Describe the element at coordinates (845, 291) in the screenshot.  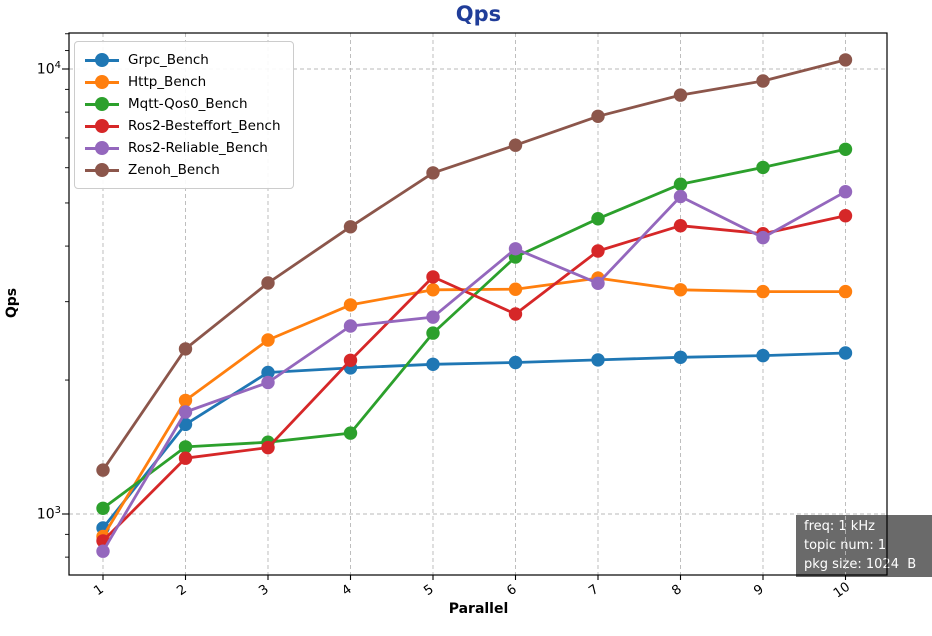
I see `data-point-Http_Bench-x10` at that location.